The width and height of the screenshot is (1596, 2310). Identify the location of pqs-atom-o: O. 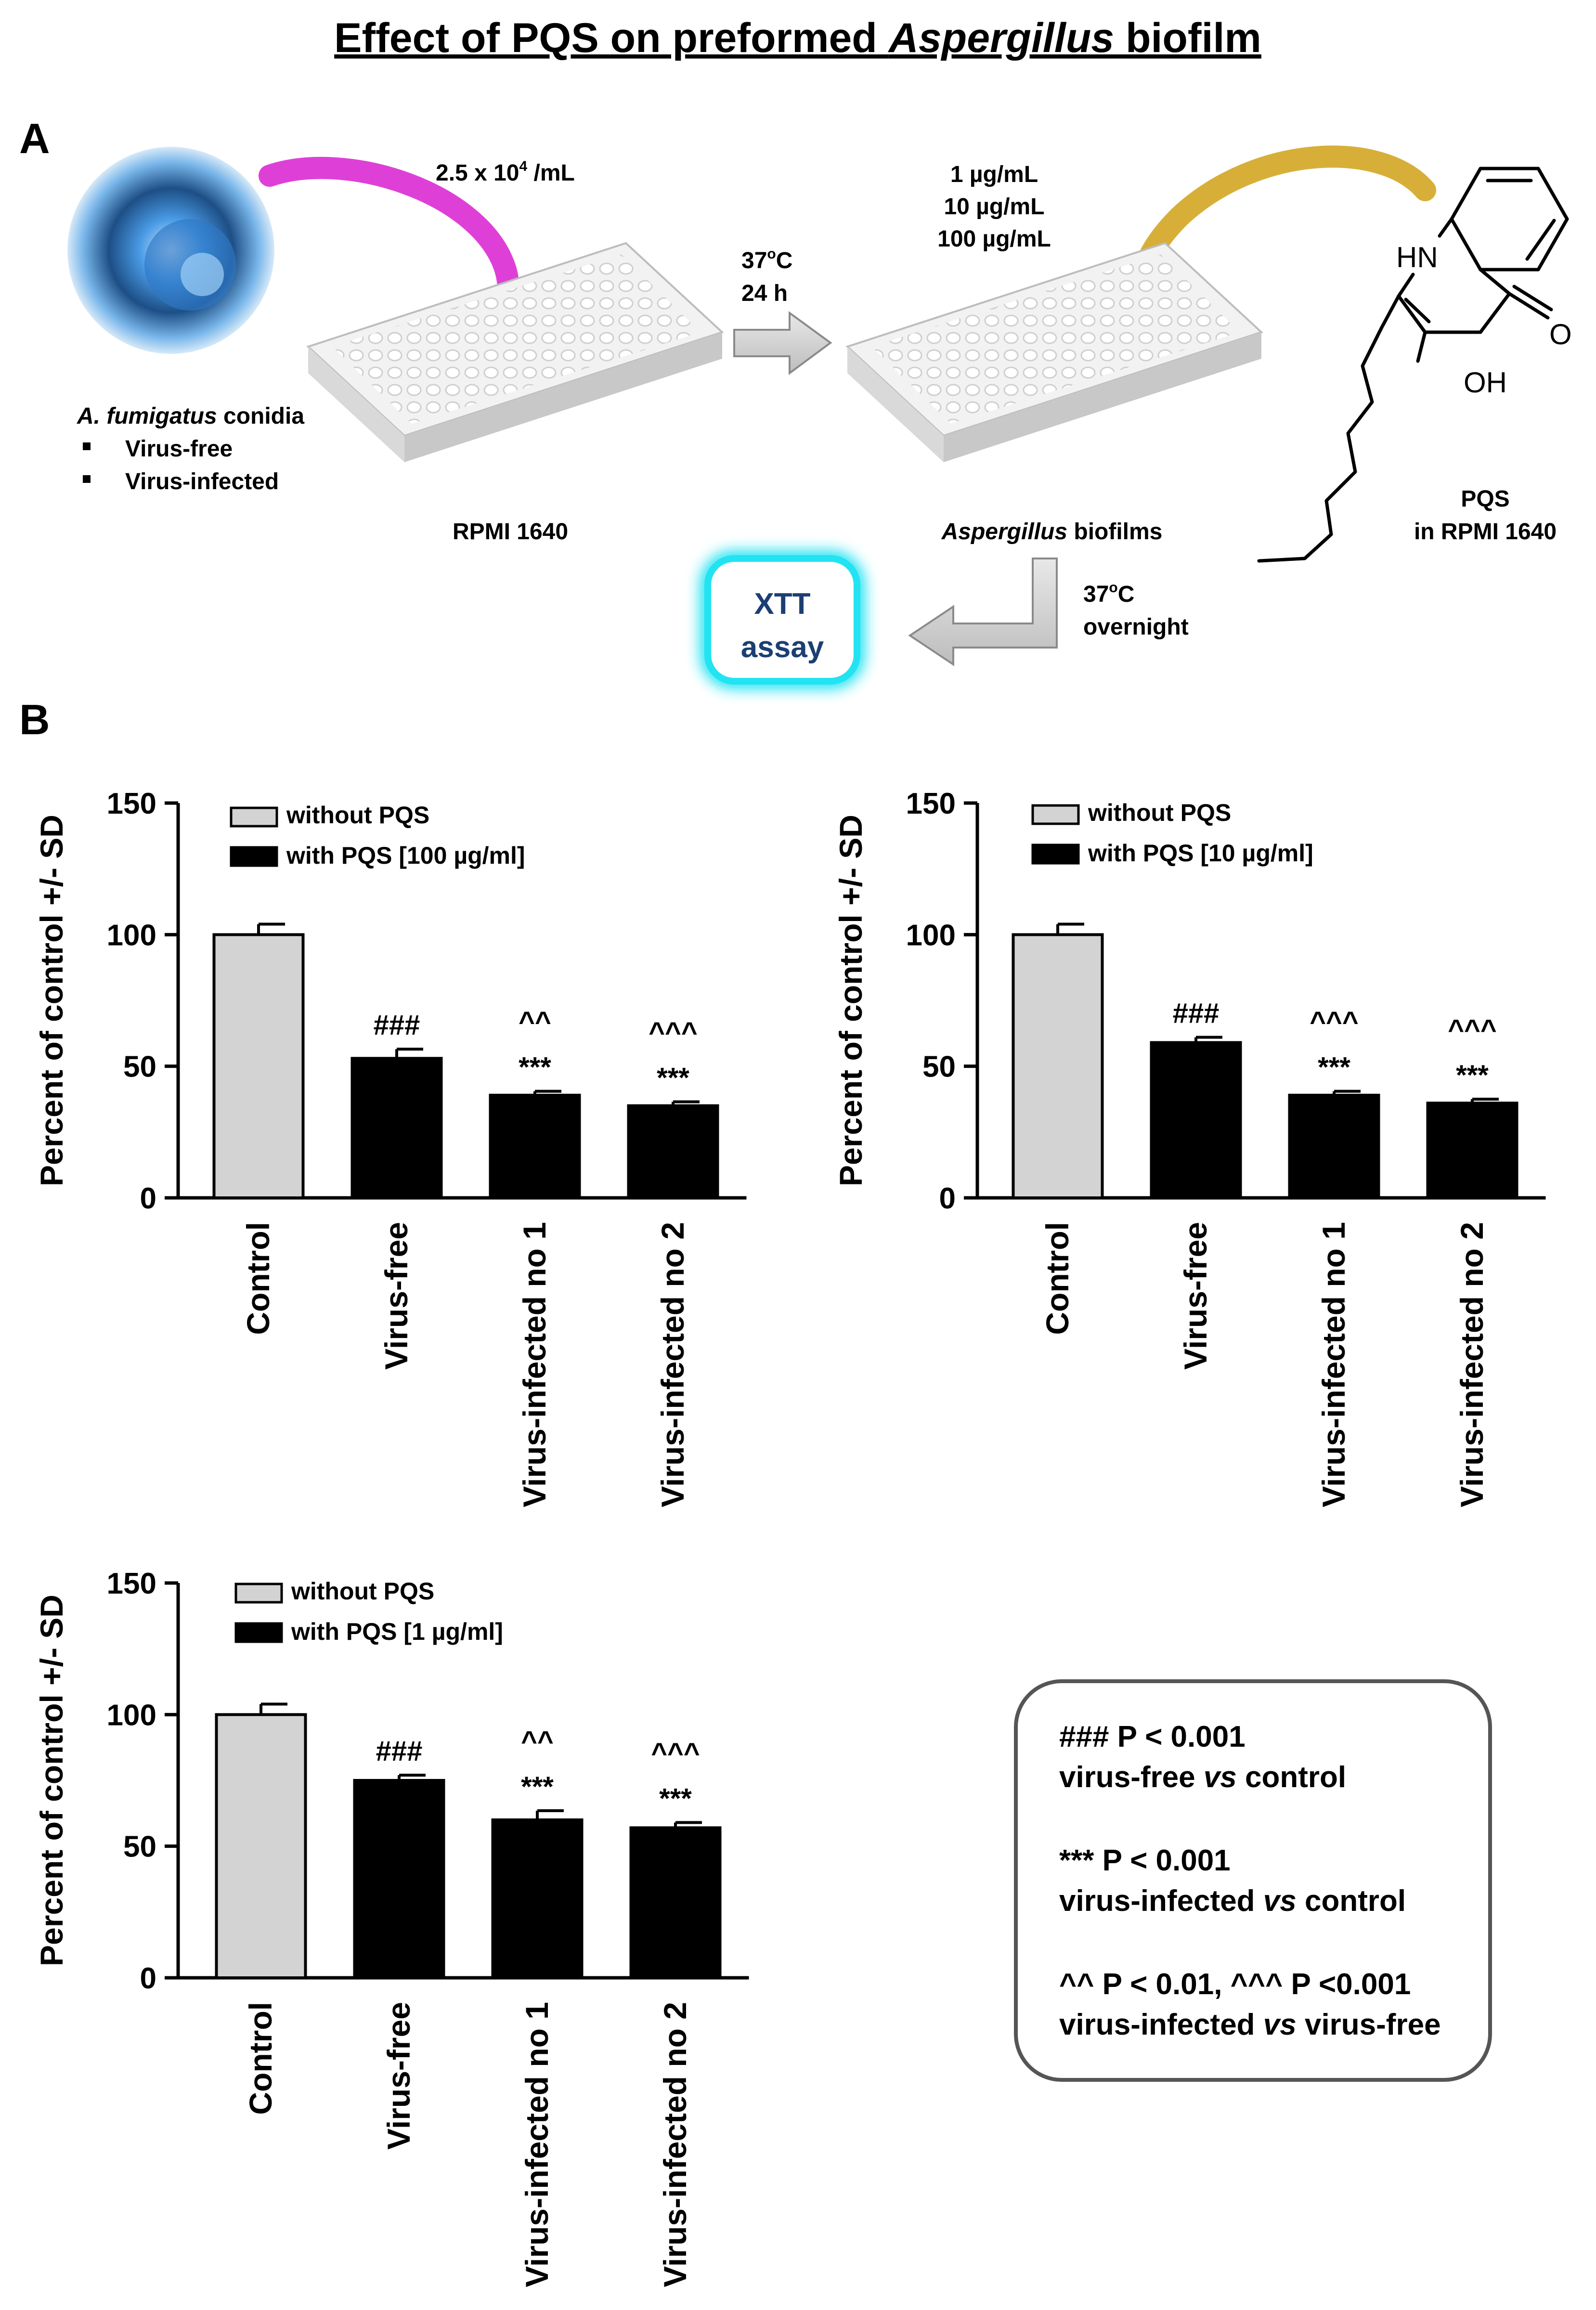
(1560, 334).